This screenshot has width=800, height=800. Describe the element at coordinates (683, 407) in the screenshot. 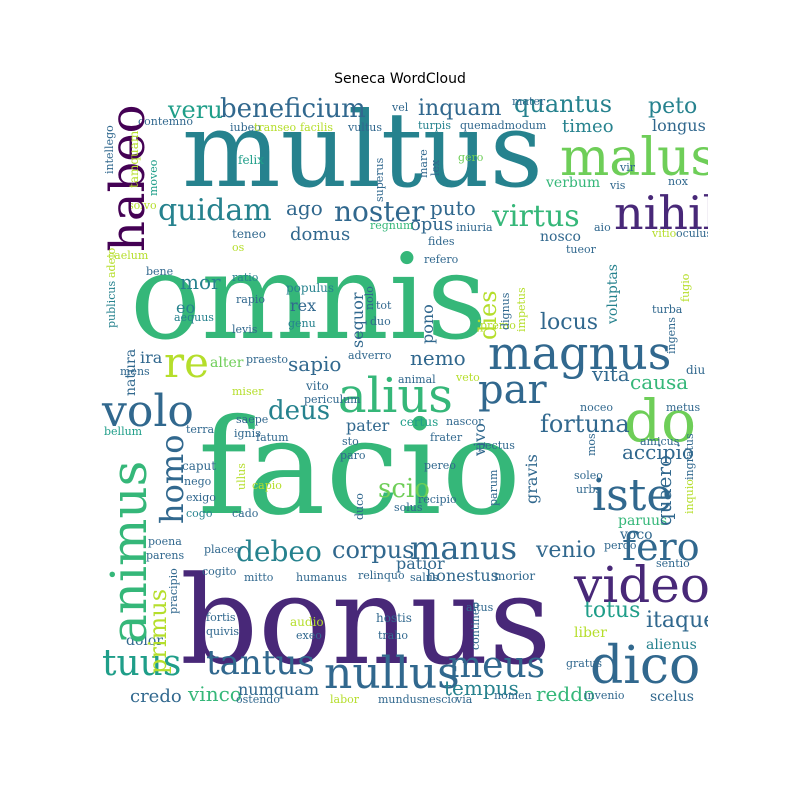

I see `word-metus: metus` at that location.